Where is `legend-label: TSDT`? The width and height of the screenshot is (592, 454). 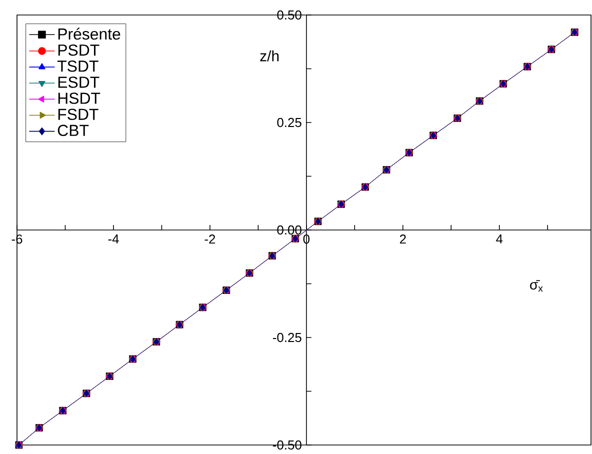 legend-label: TSDT is located at coordinates (77, 66).